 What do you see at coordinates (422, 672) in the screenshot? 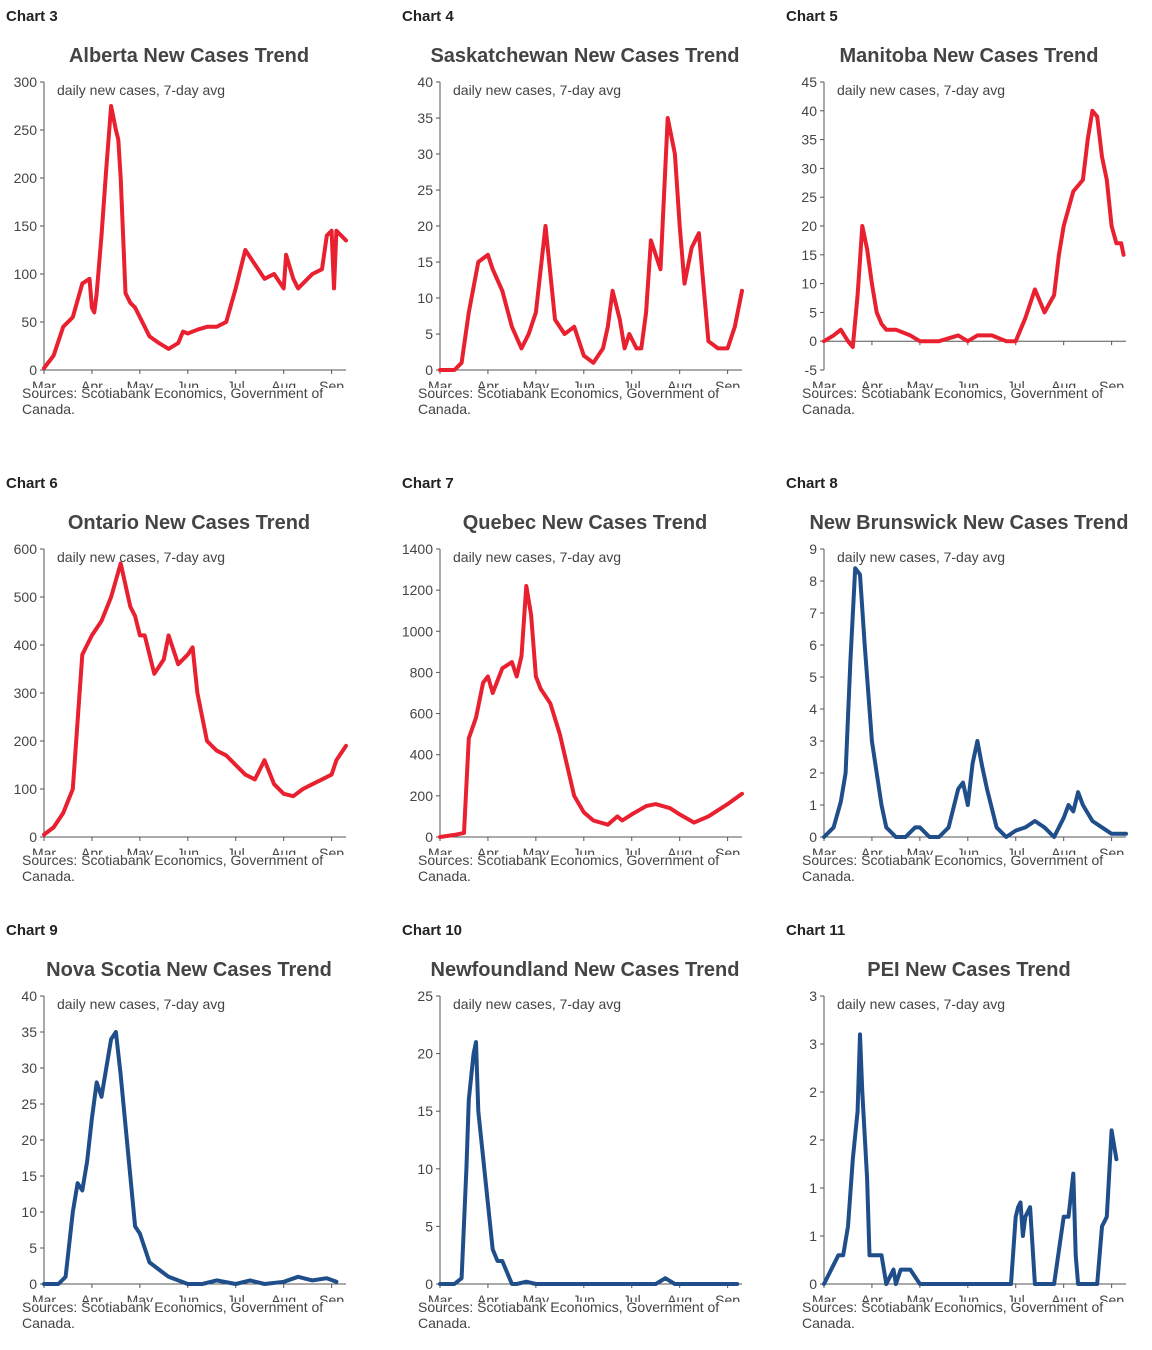
I see `y-tick-label: 800` at bounding box center [422, 672].